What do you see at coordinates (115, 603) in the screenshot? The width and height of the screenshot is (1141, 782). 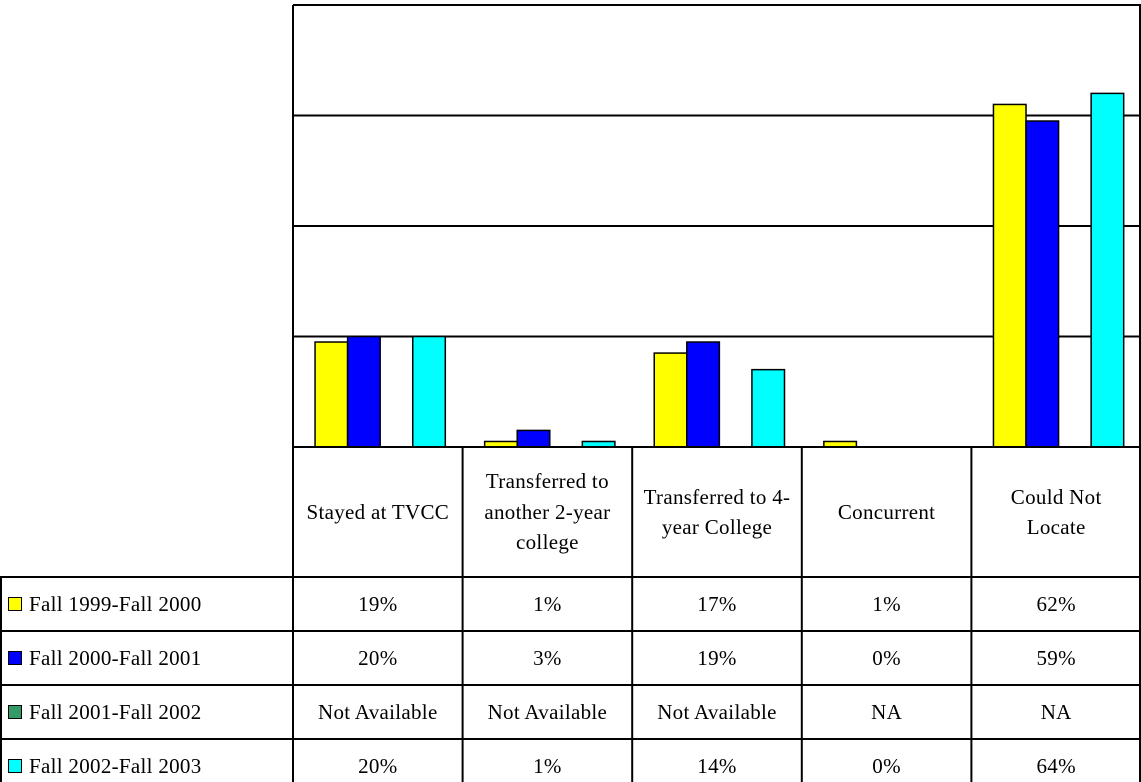 I see `legend-label: Fall 1999-Fall 2000` at bounding box center [115, 603].